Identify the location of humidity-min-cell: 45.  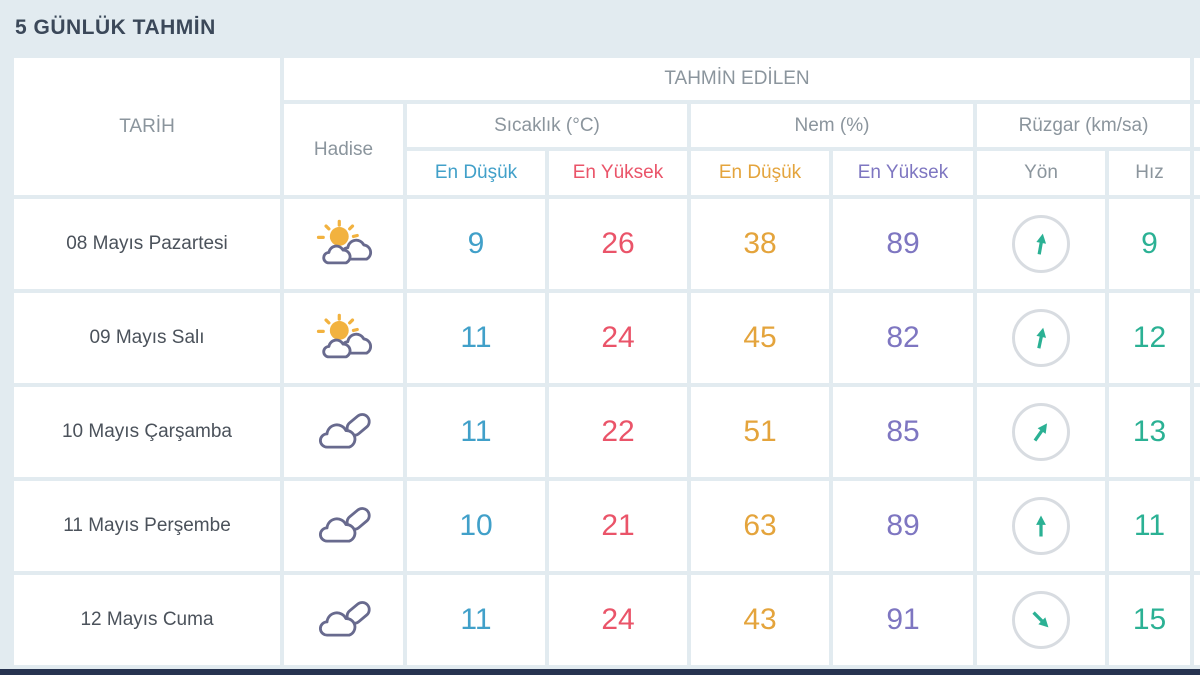
(760, 338).